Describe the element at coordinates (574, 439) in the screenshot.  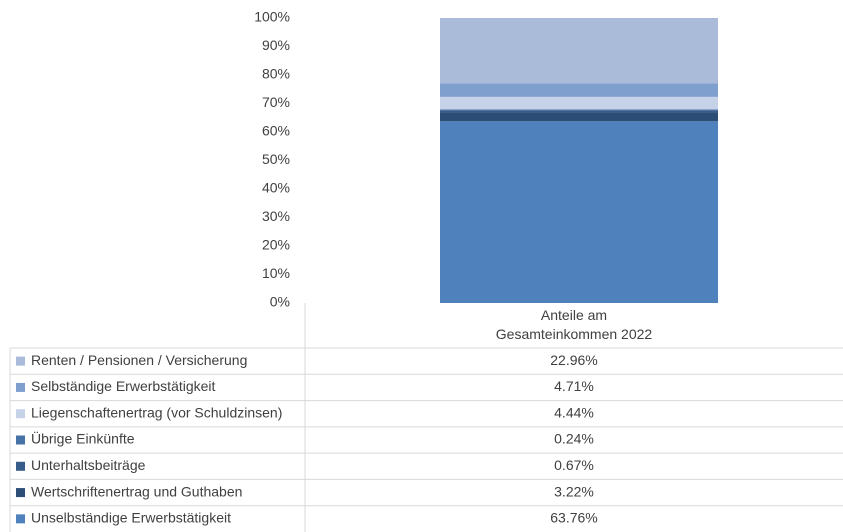
I see `value-label: 0.24%` at that location.